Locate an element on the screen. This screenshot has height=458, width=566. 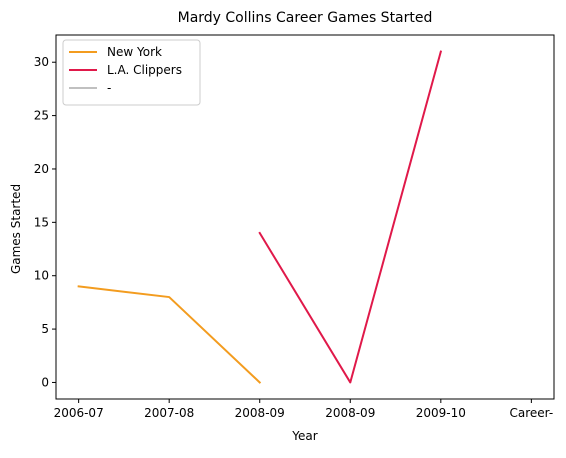
y-axis-label: Games Started is located at coordinates (16, 229).